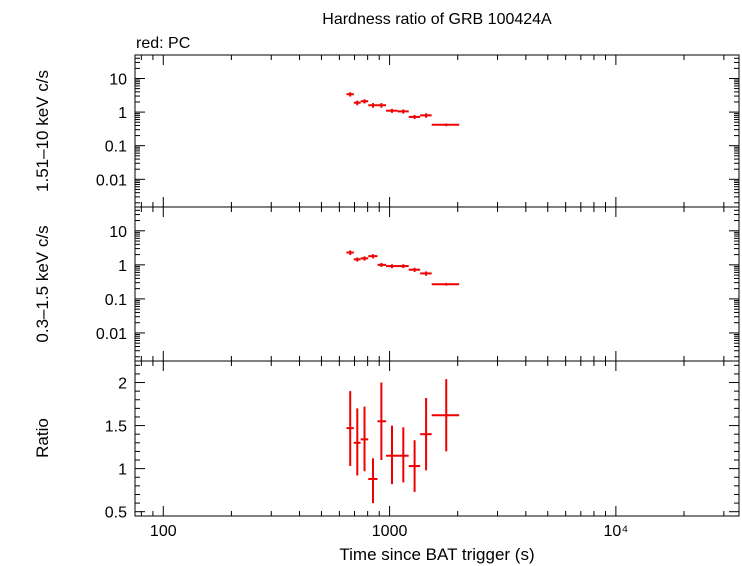  What do you see at coordinates (163, 531) in the screenshot?
I see `x-tick-label: 100` at bounding box center [163, 531].